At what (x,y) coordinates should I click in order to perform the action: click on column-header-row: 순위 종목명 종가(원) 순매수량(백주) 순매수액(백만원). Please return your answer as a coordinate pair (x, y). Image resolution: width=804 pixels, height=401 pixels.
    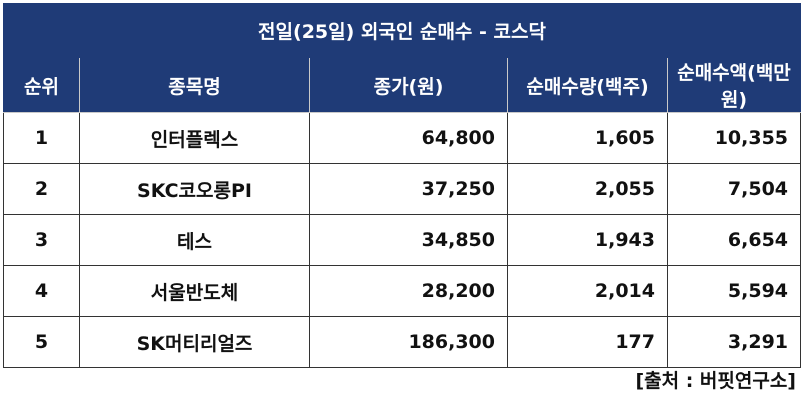
    Looking at the image, I should click on (402, 85).